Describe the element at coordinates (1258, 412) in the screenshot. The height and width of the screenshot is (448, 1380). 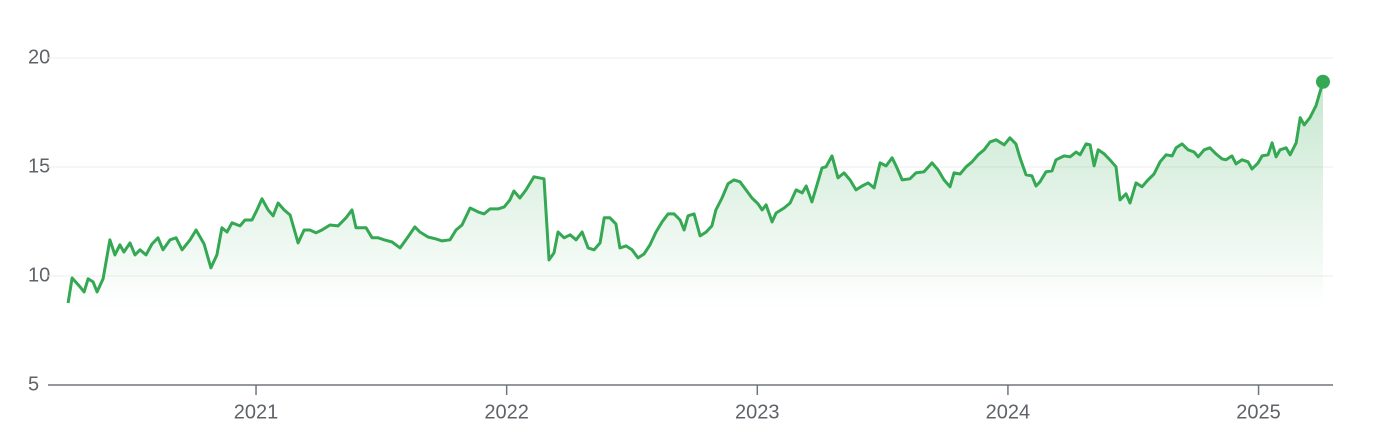
I see `x-tick-label: 2025` at that location.